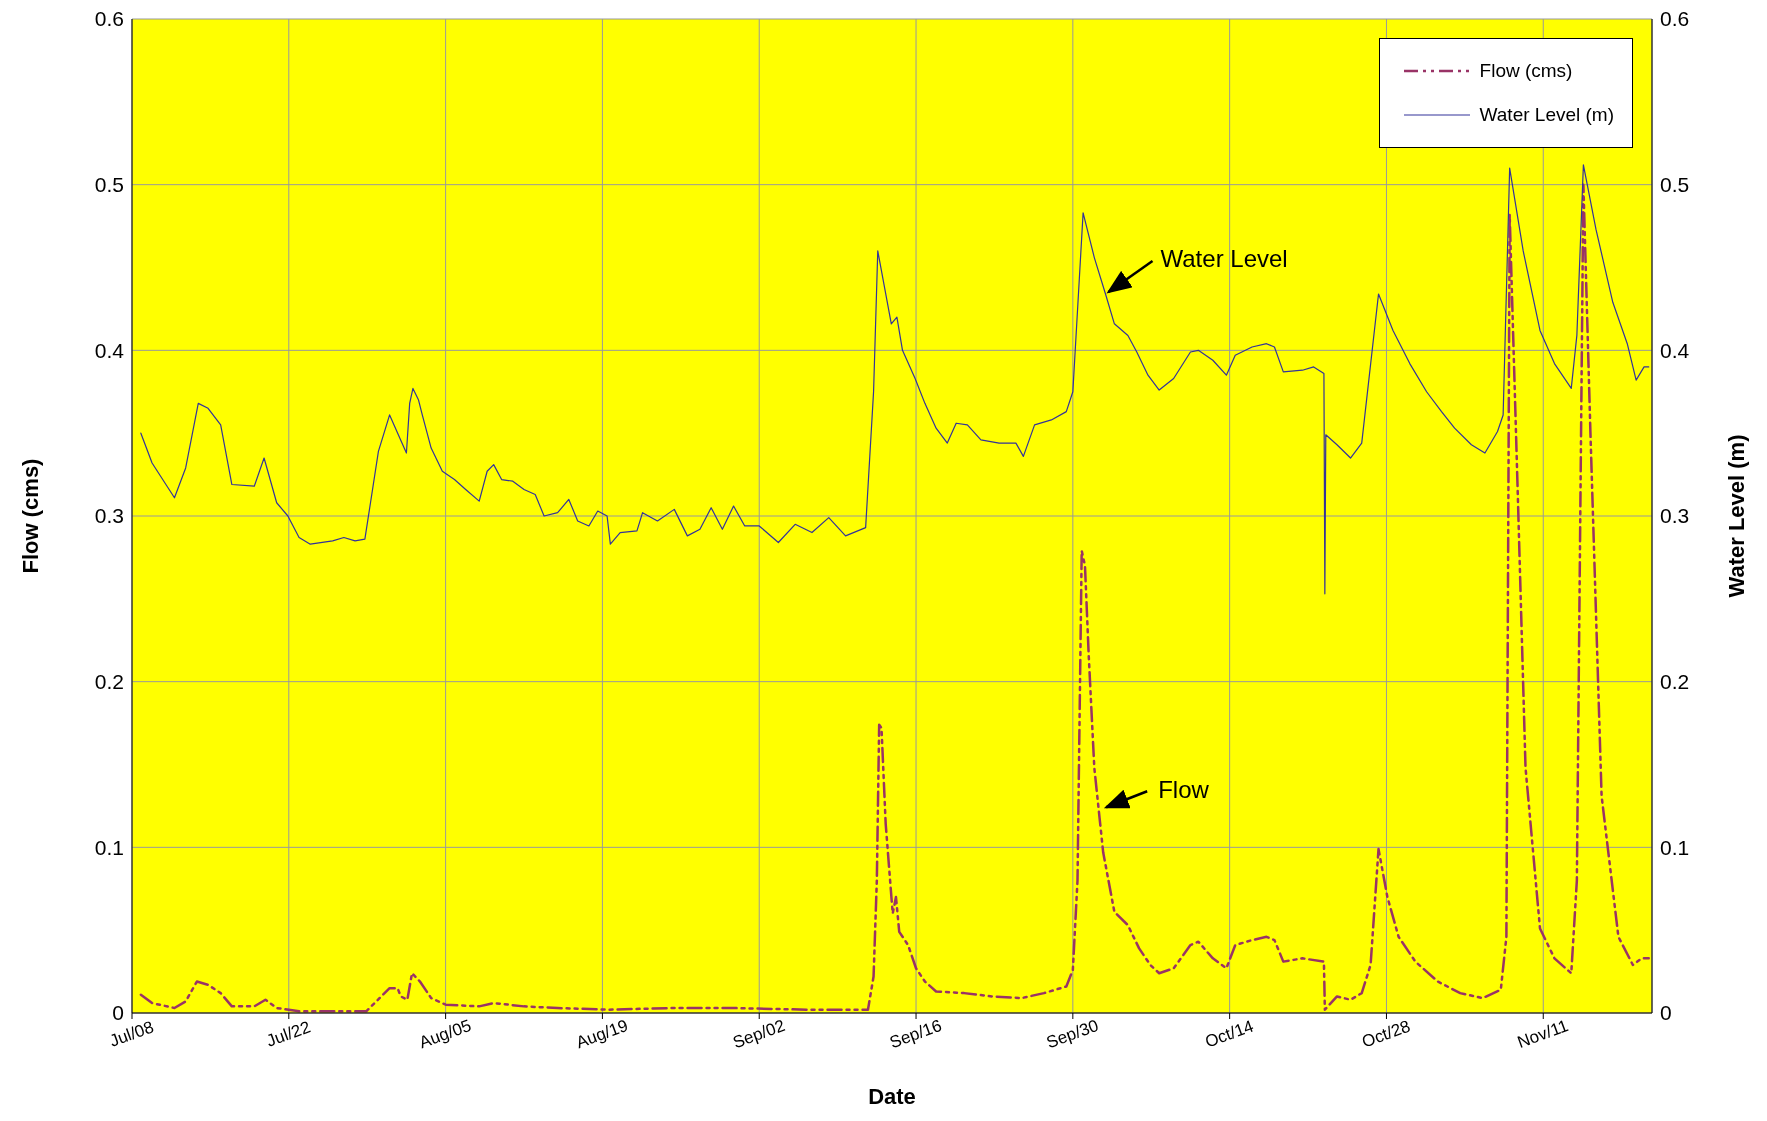  Describe the element at coordinates (1072, 1034) in the screenshot. I see `x-tick-label: Sep/30` at that location.